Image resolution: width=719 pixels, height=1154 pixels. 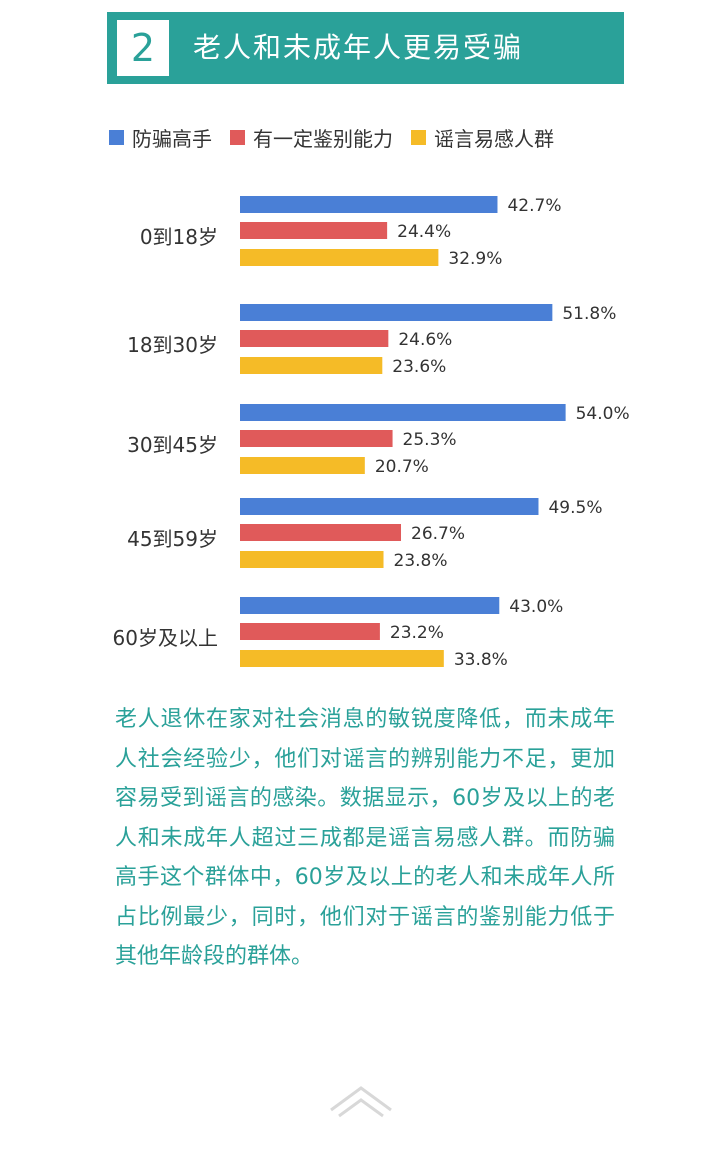 What do you see at coordinates (475, 259) in the screenshot?
I see `bar-value-label: 32.9%` at bounding box center [475, 259].